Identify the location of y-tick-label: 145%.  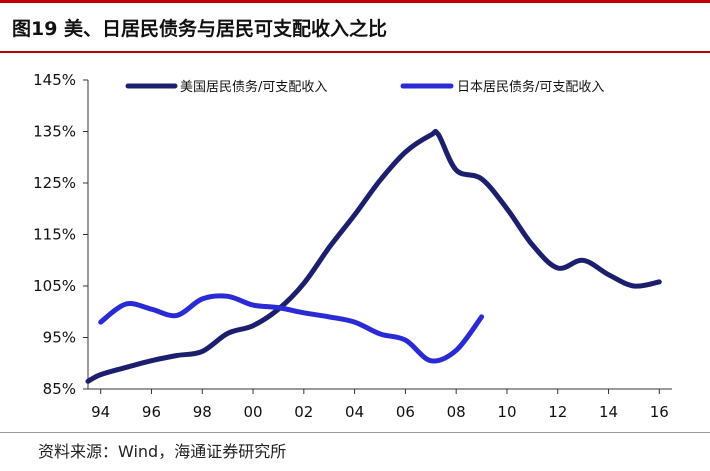
(54, 80).